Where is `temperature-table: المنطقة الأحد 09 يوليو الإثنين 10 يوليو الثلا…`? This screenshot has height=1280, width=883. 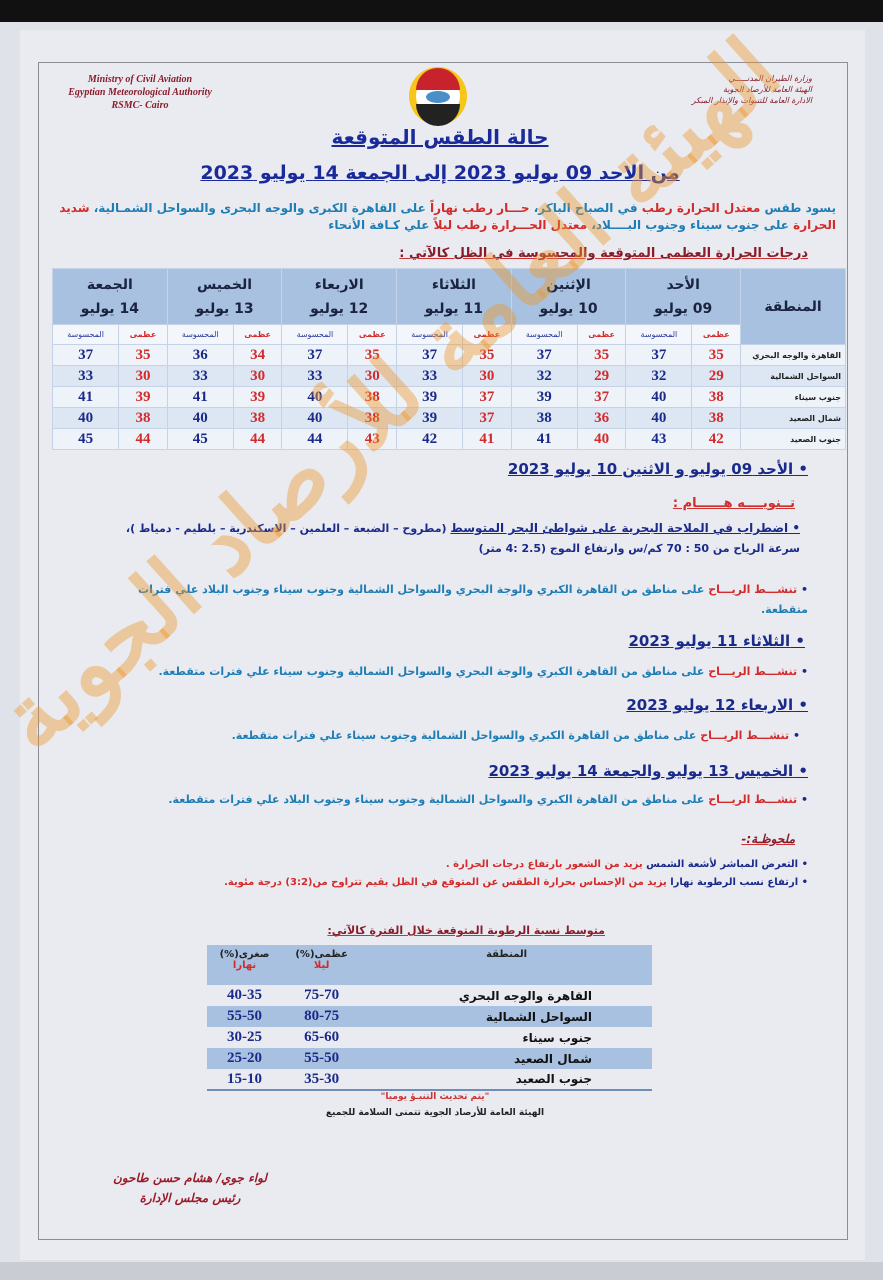 temperature-table: المنطقة الأحد 09 يوليو الإثنين 10 يوليو الثلا… is located at coordinates (448, 359).